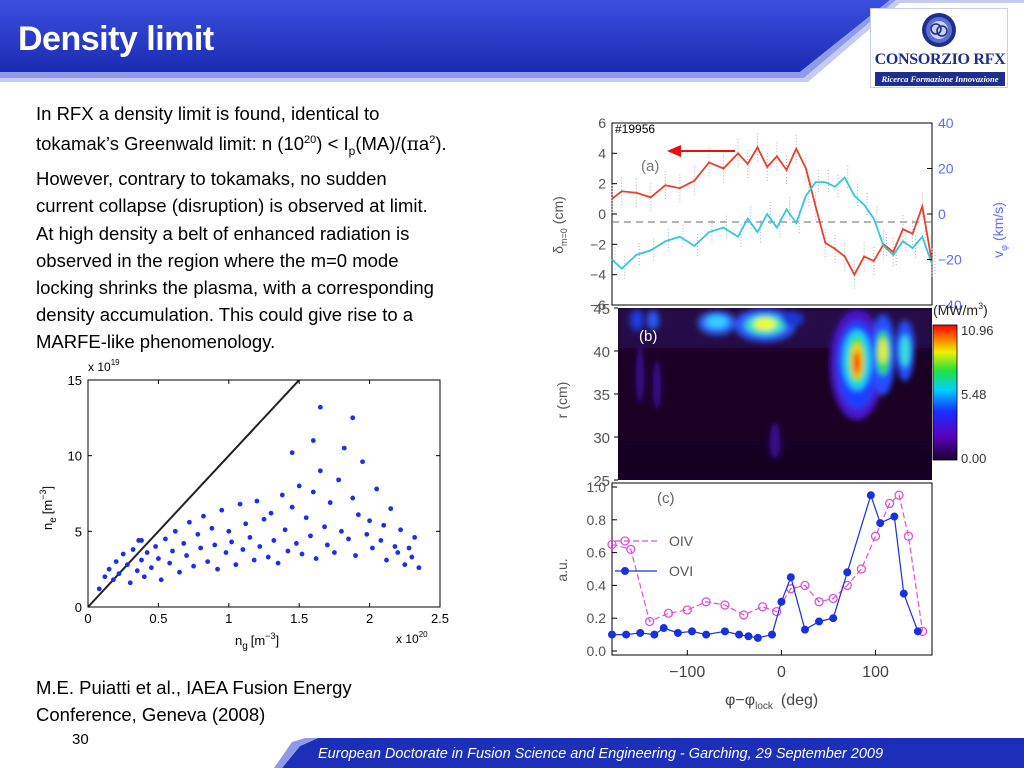 The width and height of the screenshot is (1024, 768). What do you see at coordinates (602, 184) in the screenshot?
I see `left-tick-label: 2` at bounding box center [602, 184].